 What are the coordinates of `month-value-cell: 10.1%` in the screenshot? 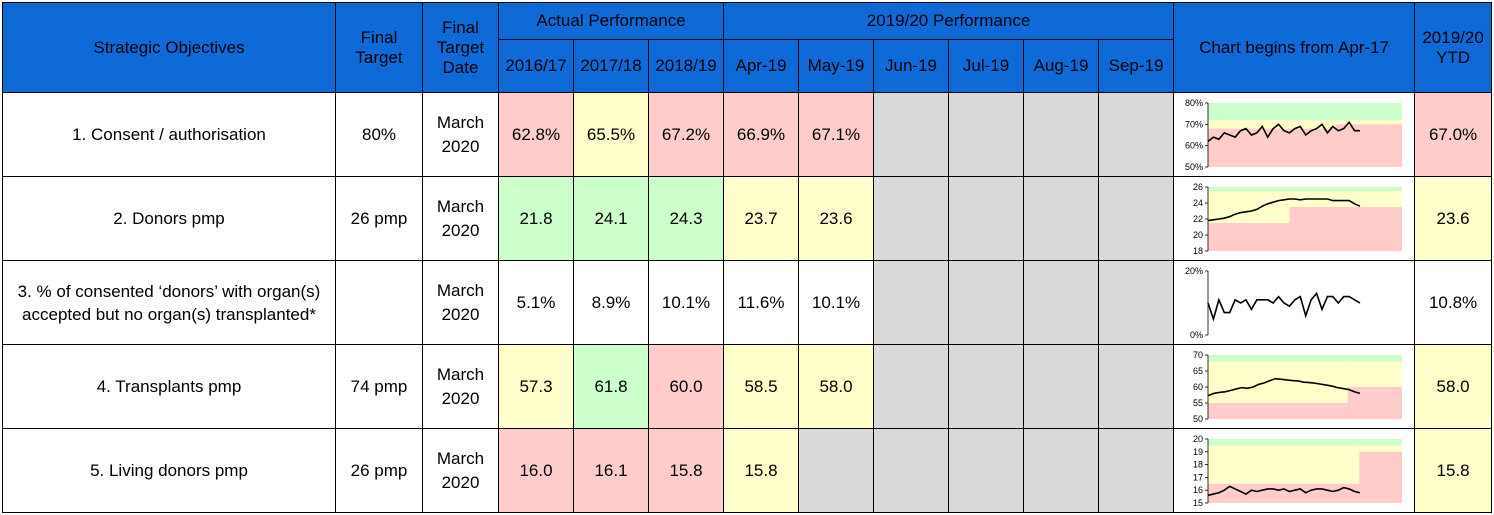 It's located at (836, 302).